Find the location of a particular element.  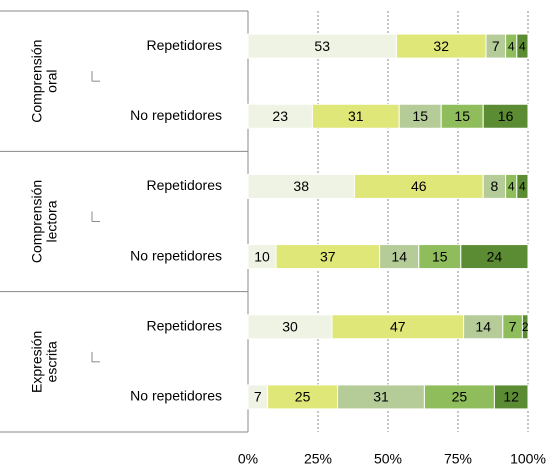

data-label: 47 is located at coordinates (398, 326).